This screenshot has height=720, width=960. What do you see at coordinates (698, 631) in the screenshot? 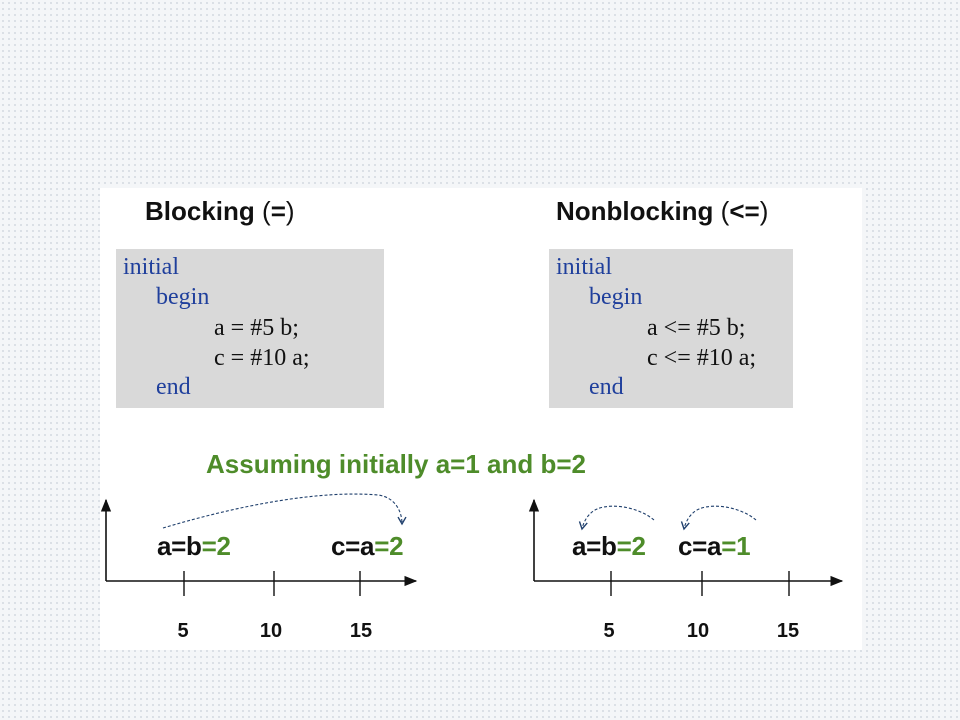
I see `nonblocking-tick-label-10: 10` at bounding box center [698, 631].